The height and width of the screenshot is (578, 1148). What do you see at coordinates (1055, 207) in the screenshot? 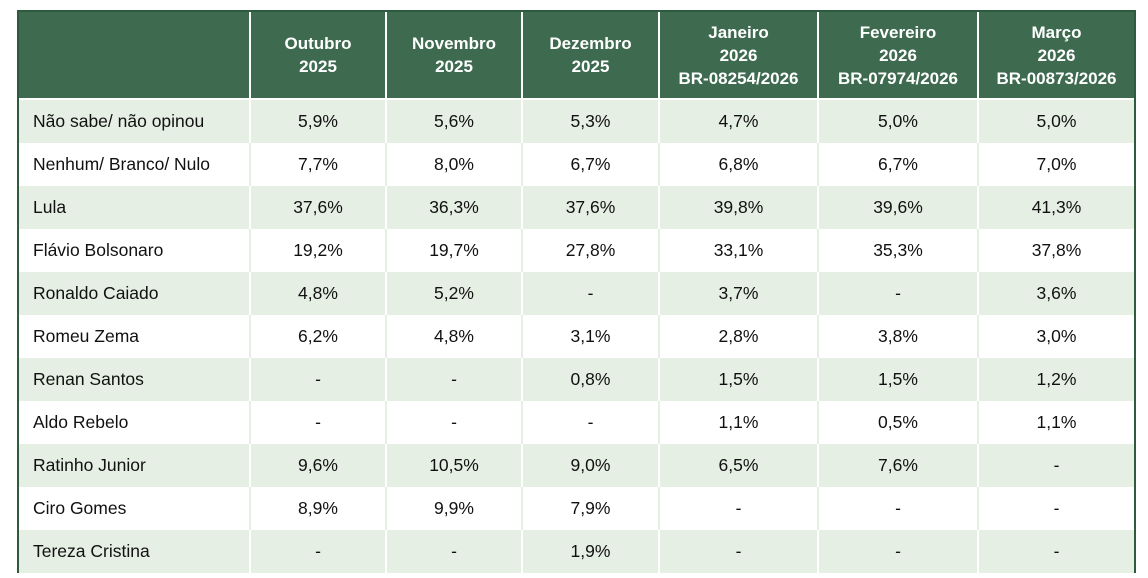
I see `cell: 41,3%` at bounding box center [1055, 207].